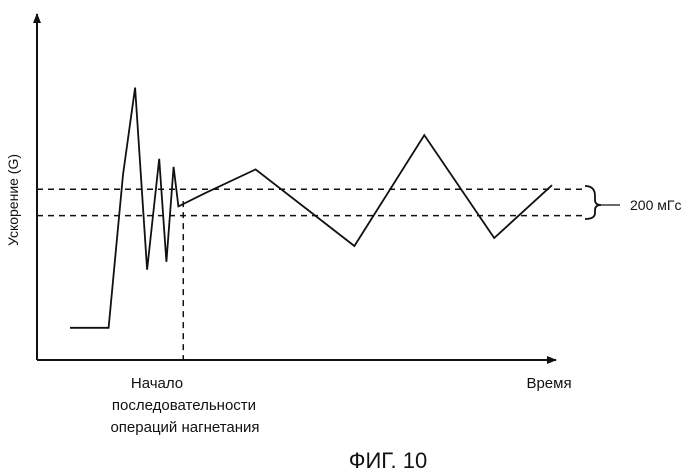 The image size is (699, 474). Describe the element at coordinates (655, 205) in the screenshot. I see `band-label: 200 мГс` at that location.